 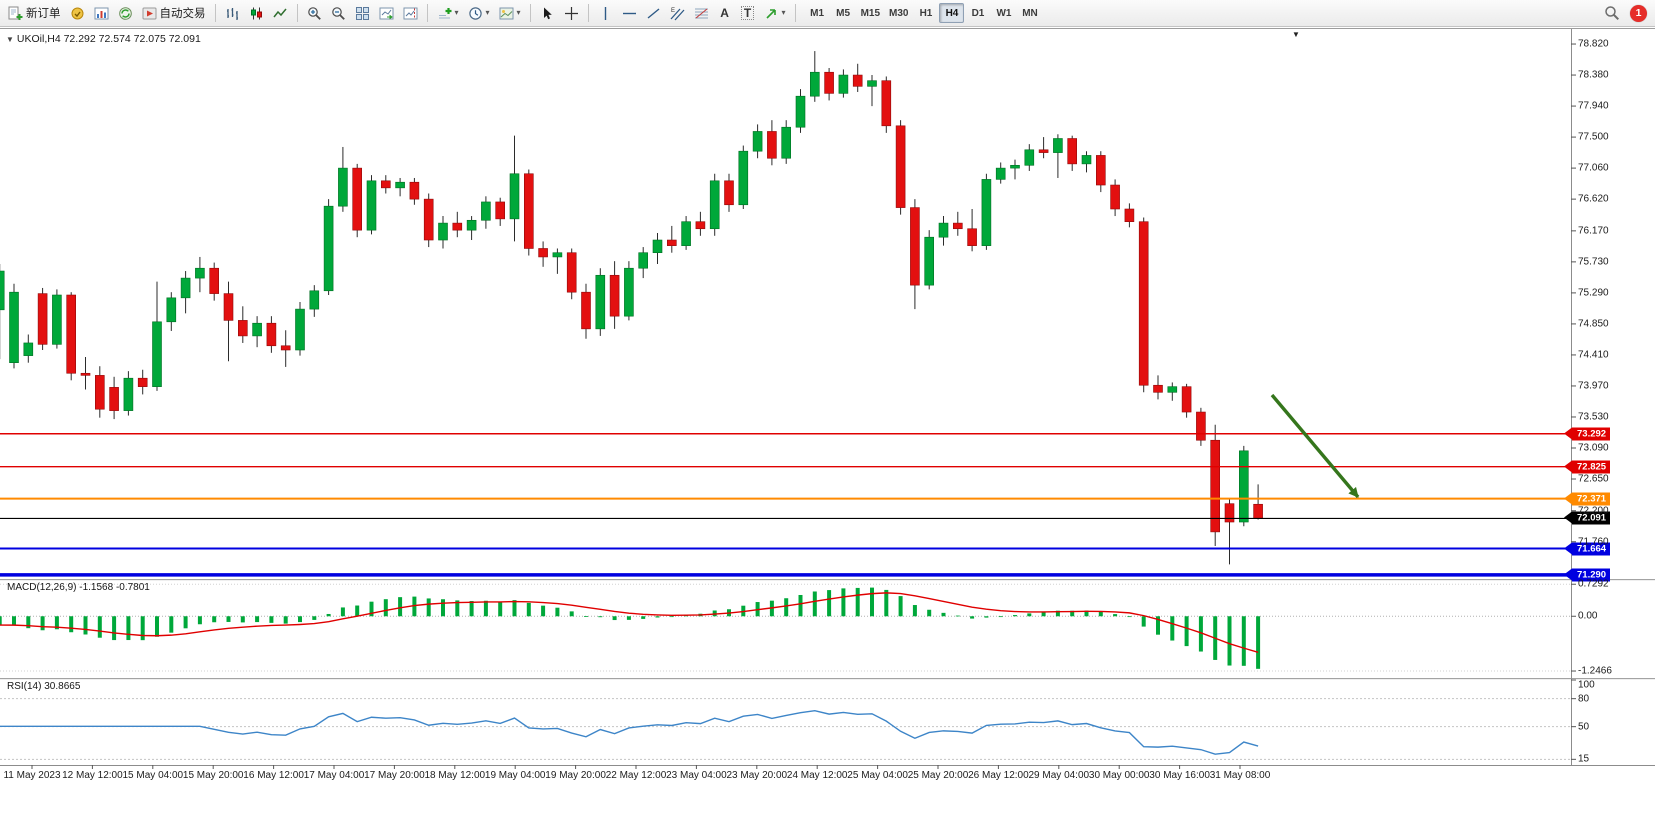 What do you see at coordinates (1003, 13) in the screenshot?
I see `timeframe-button-w1: W1` at bounding box center [1003, 13].